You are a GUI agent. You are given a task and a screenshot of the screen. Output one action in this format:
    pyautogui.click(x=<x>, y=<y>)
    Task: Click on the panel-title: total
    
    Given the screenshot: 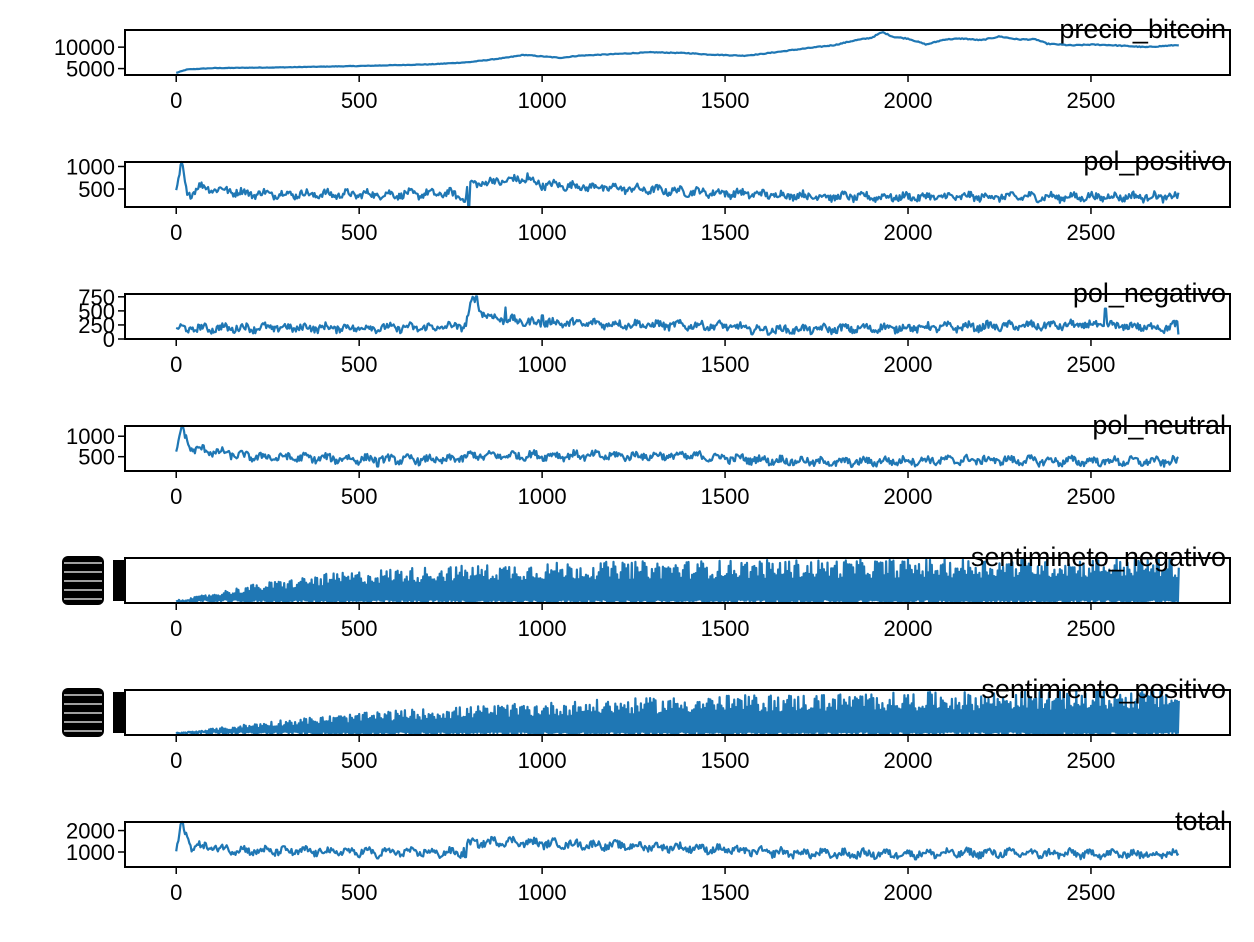 What is the action you would take?
    pyautogui.click(x=1200, y=821)
    